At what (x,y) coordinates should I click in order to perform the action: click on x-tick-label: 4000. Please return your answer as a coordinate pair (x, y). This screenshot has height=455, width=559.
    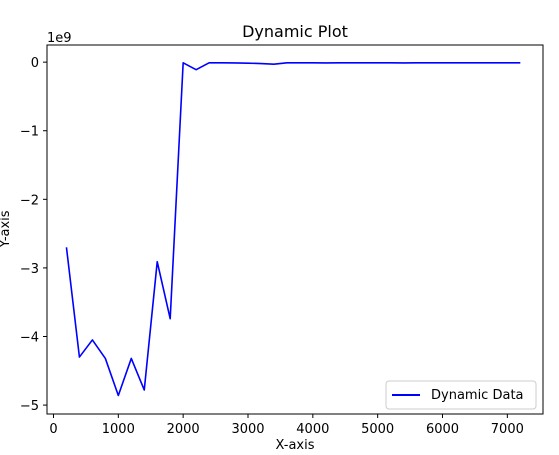
    Looking at the image, I should click on (312, 429).